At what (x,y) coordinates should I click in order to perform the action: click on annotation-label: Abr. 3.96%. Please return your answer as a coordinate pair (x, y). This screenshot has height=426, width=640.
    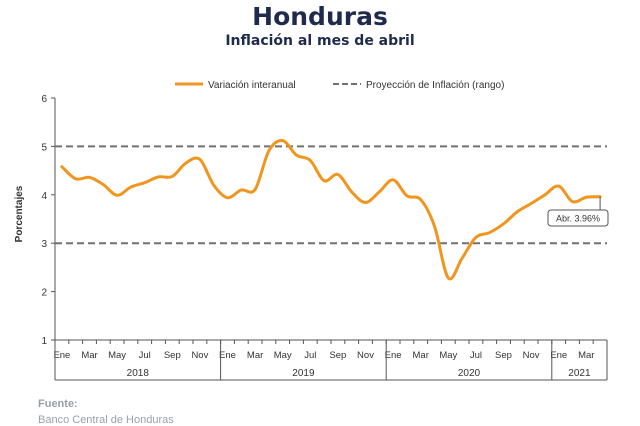
    Looking at the image, I should click on (578, 219).